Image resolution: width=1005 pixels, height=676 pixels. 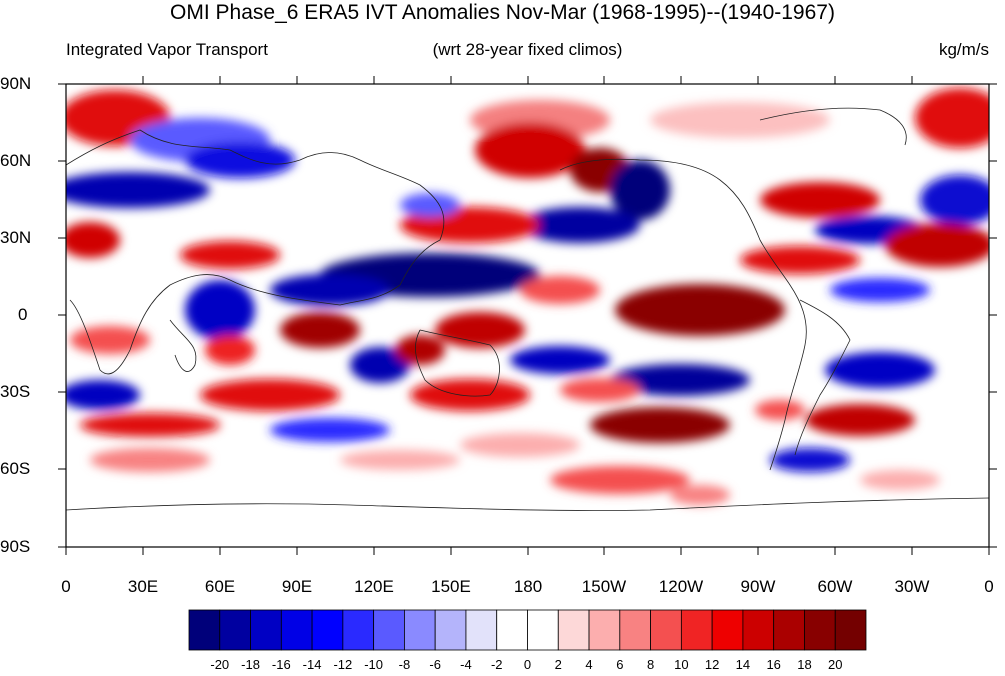 What do you see at coordinates (23, 314) in the screenshot?
I see `lat-label-eq: 0` at bounding box center [23, 314].